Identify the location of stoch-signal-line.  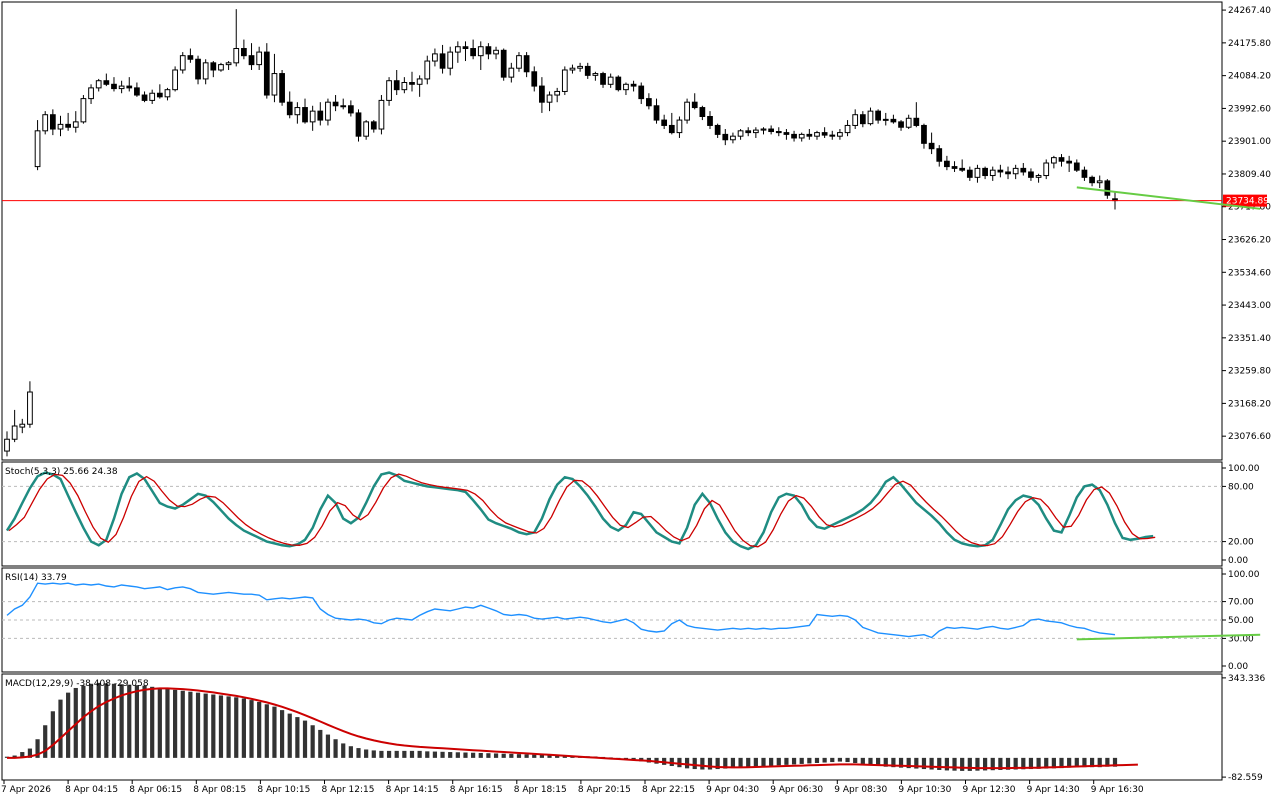
(582, 510).